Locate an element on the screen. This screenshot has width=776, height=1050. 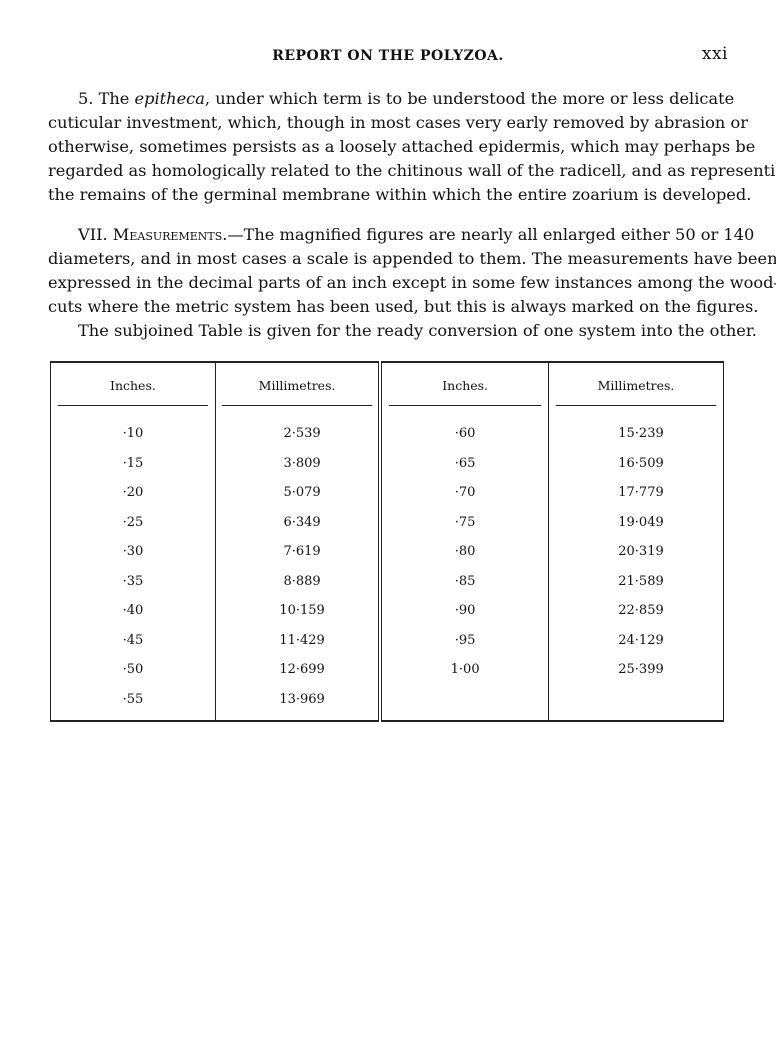
table-row: ·10 2·539·60 15·239 is located at coordinates (387, 429).